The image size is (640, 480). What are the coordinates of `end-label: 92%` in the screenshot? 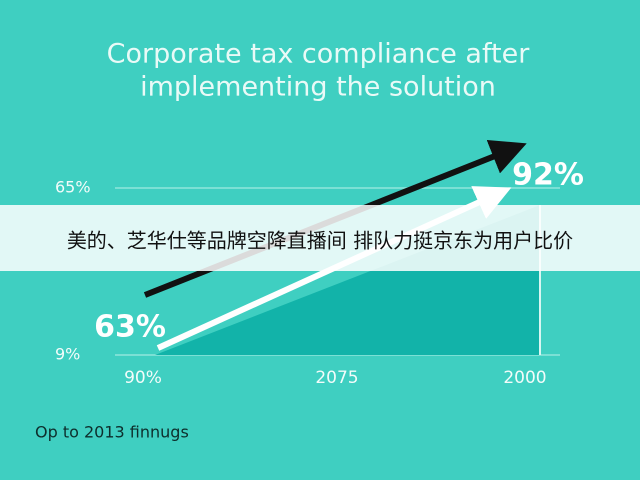 It's located at (548, 175).